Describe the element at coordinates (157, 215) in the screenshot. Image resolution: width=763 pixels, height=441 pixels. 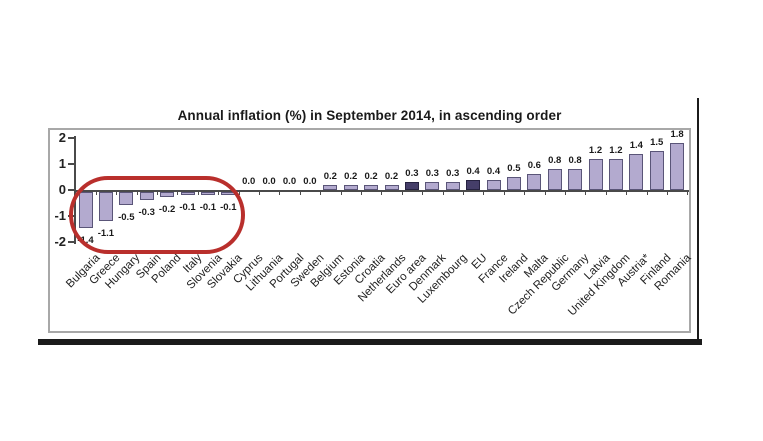
I see `annotation-red-oval` at that location.